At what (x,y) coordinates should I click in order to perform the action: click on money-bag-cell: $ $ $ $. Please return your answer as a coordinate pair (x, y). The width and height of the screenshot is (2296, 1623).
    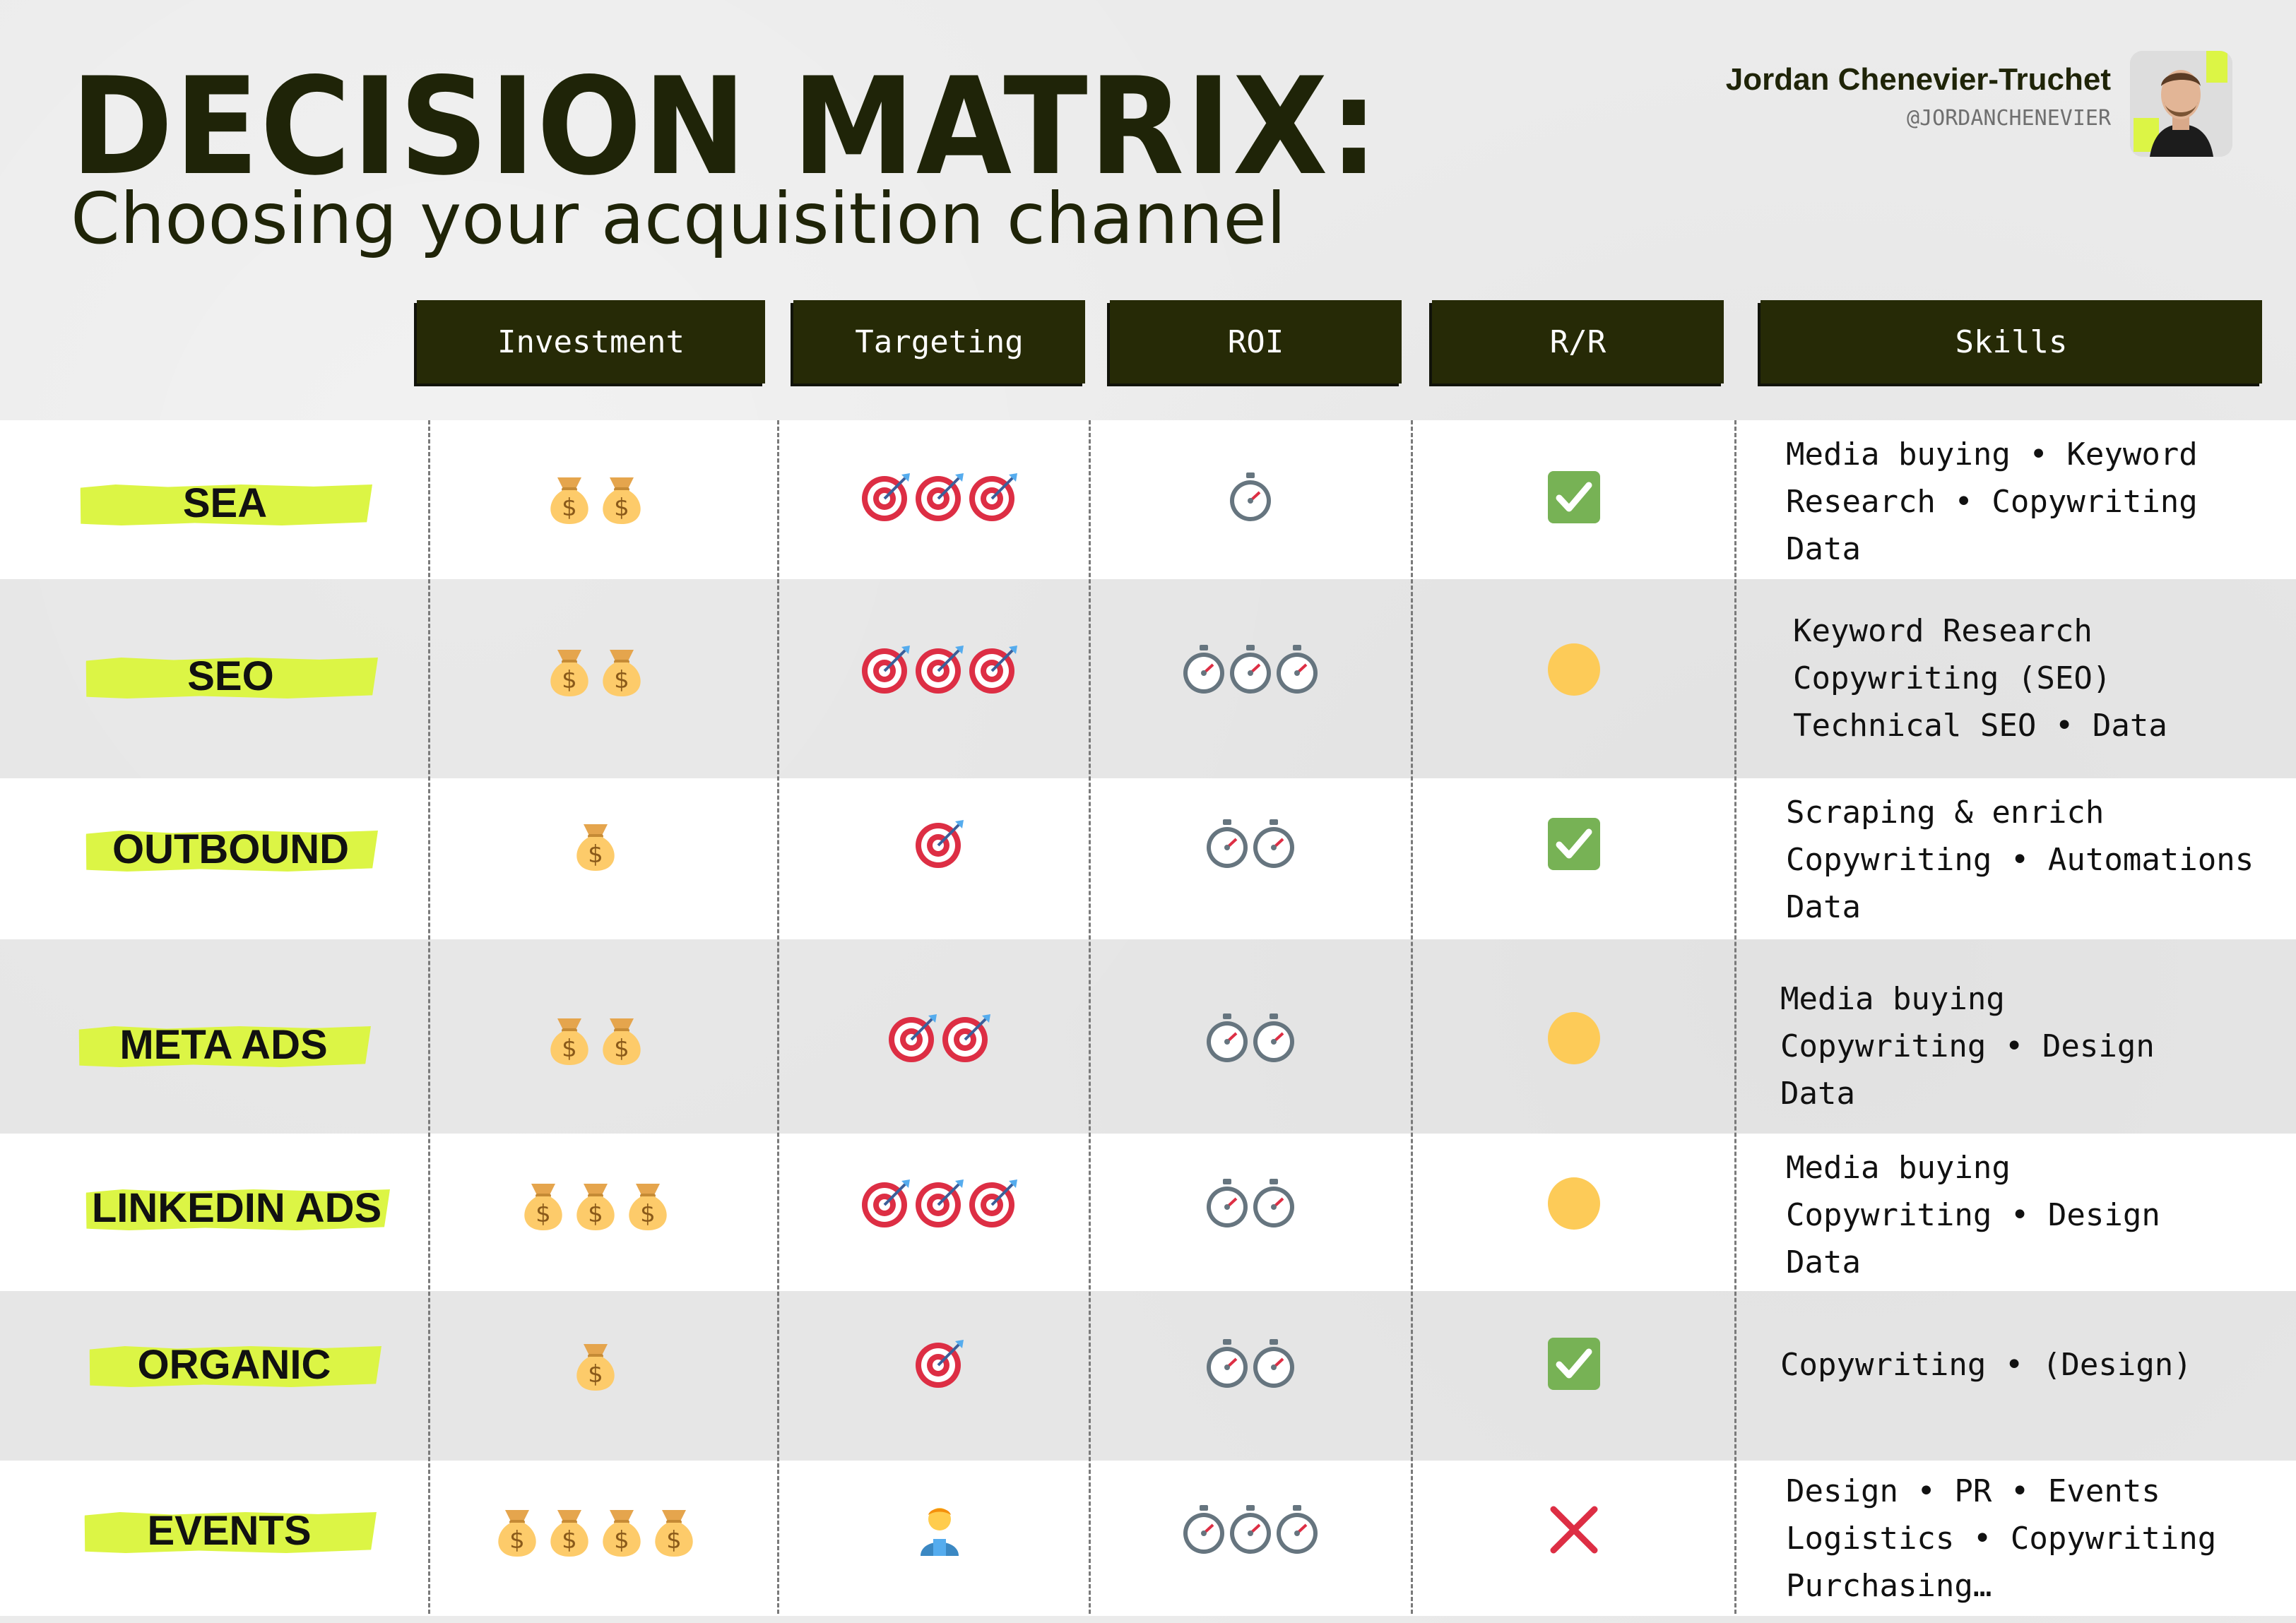
    Looking at the image, I should click on (596, 1531).